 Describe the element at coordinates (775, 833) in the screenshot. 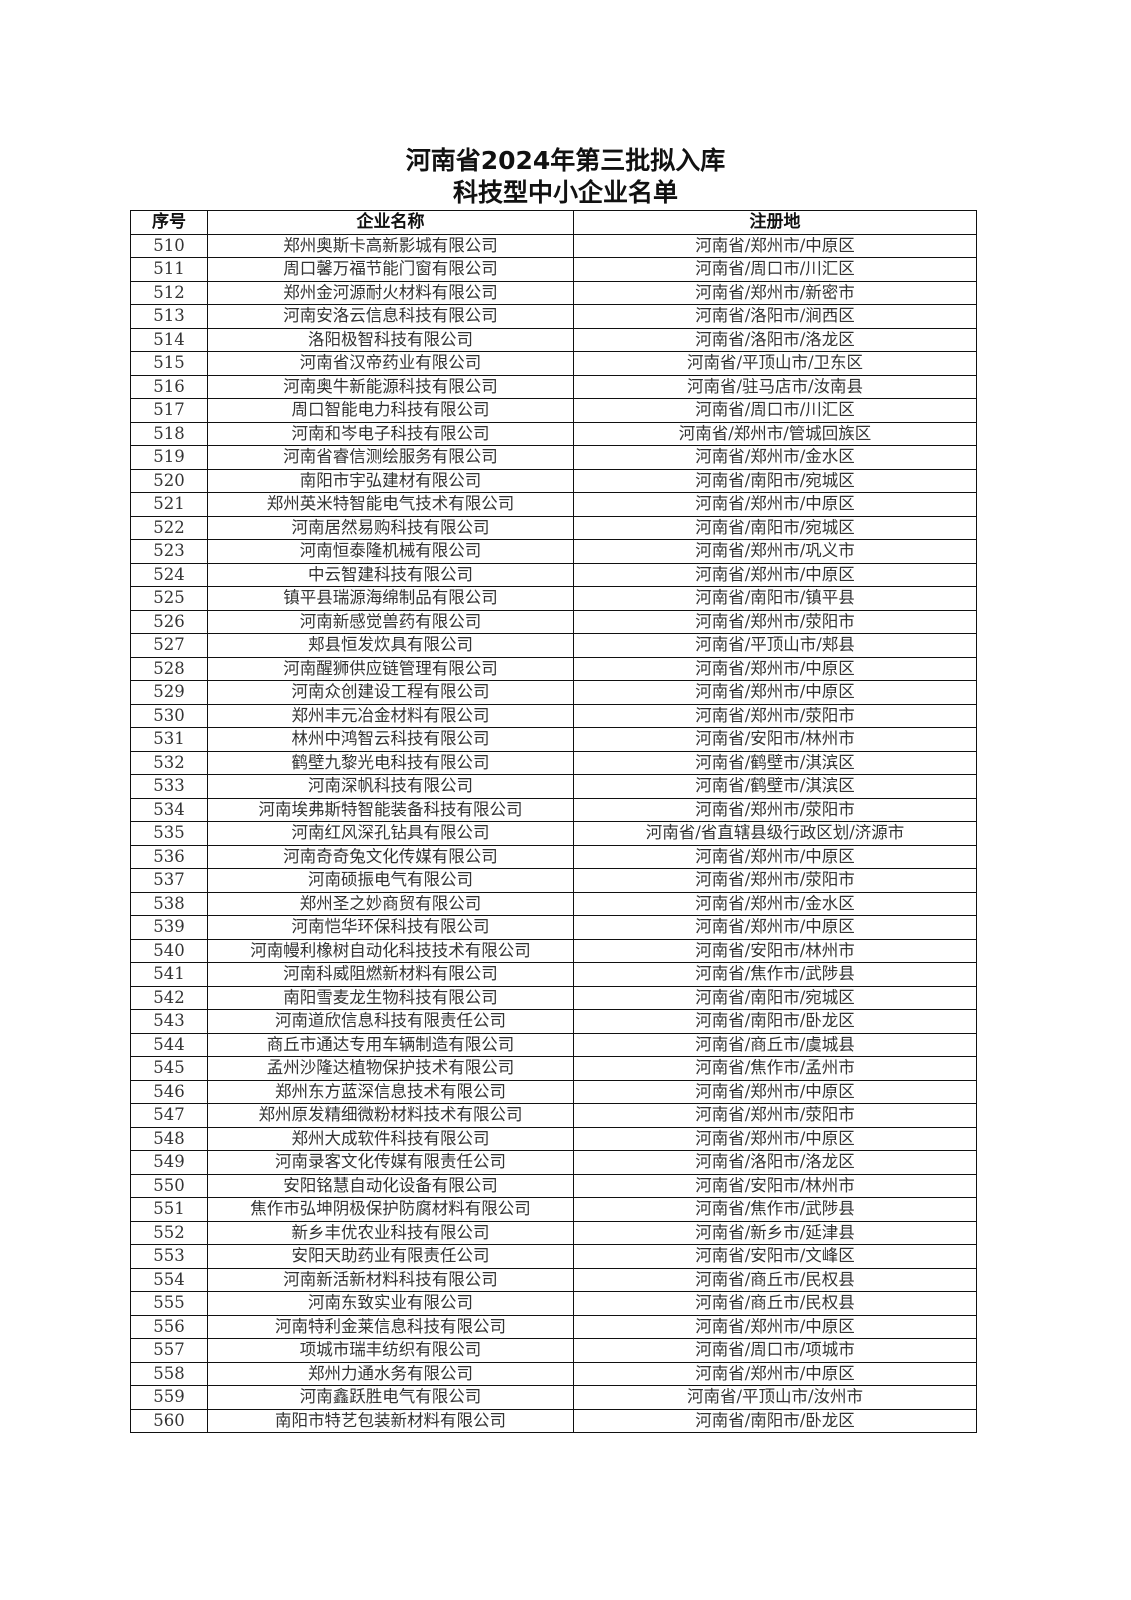

I see `cell-registered-location: 河南省/省直辖县级行政区划/济源市` at that location.